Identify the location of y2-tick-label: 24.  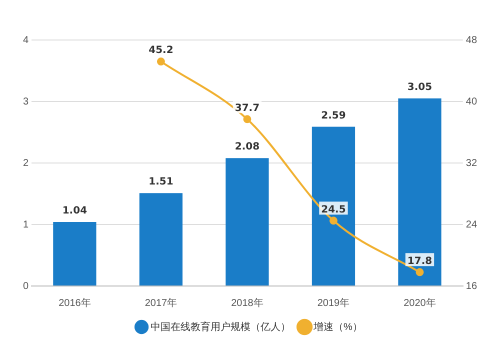
(472, 224).